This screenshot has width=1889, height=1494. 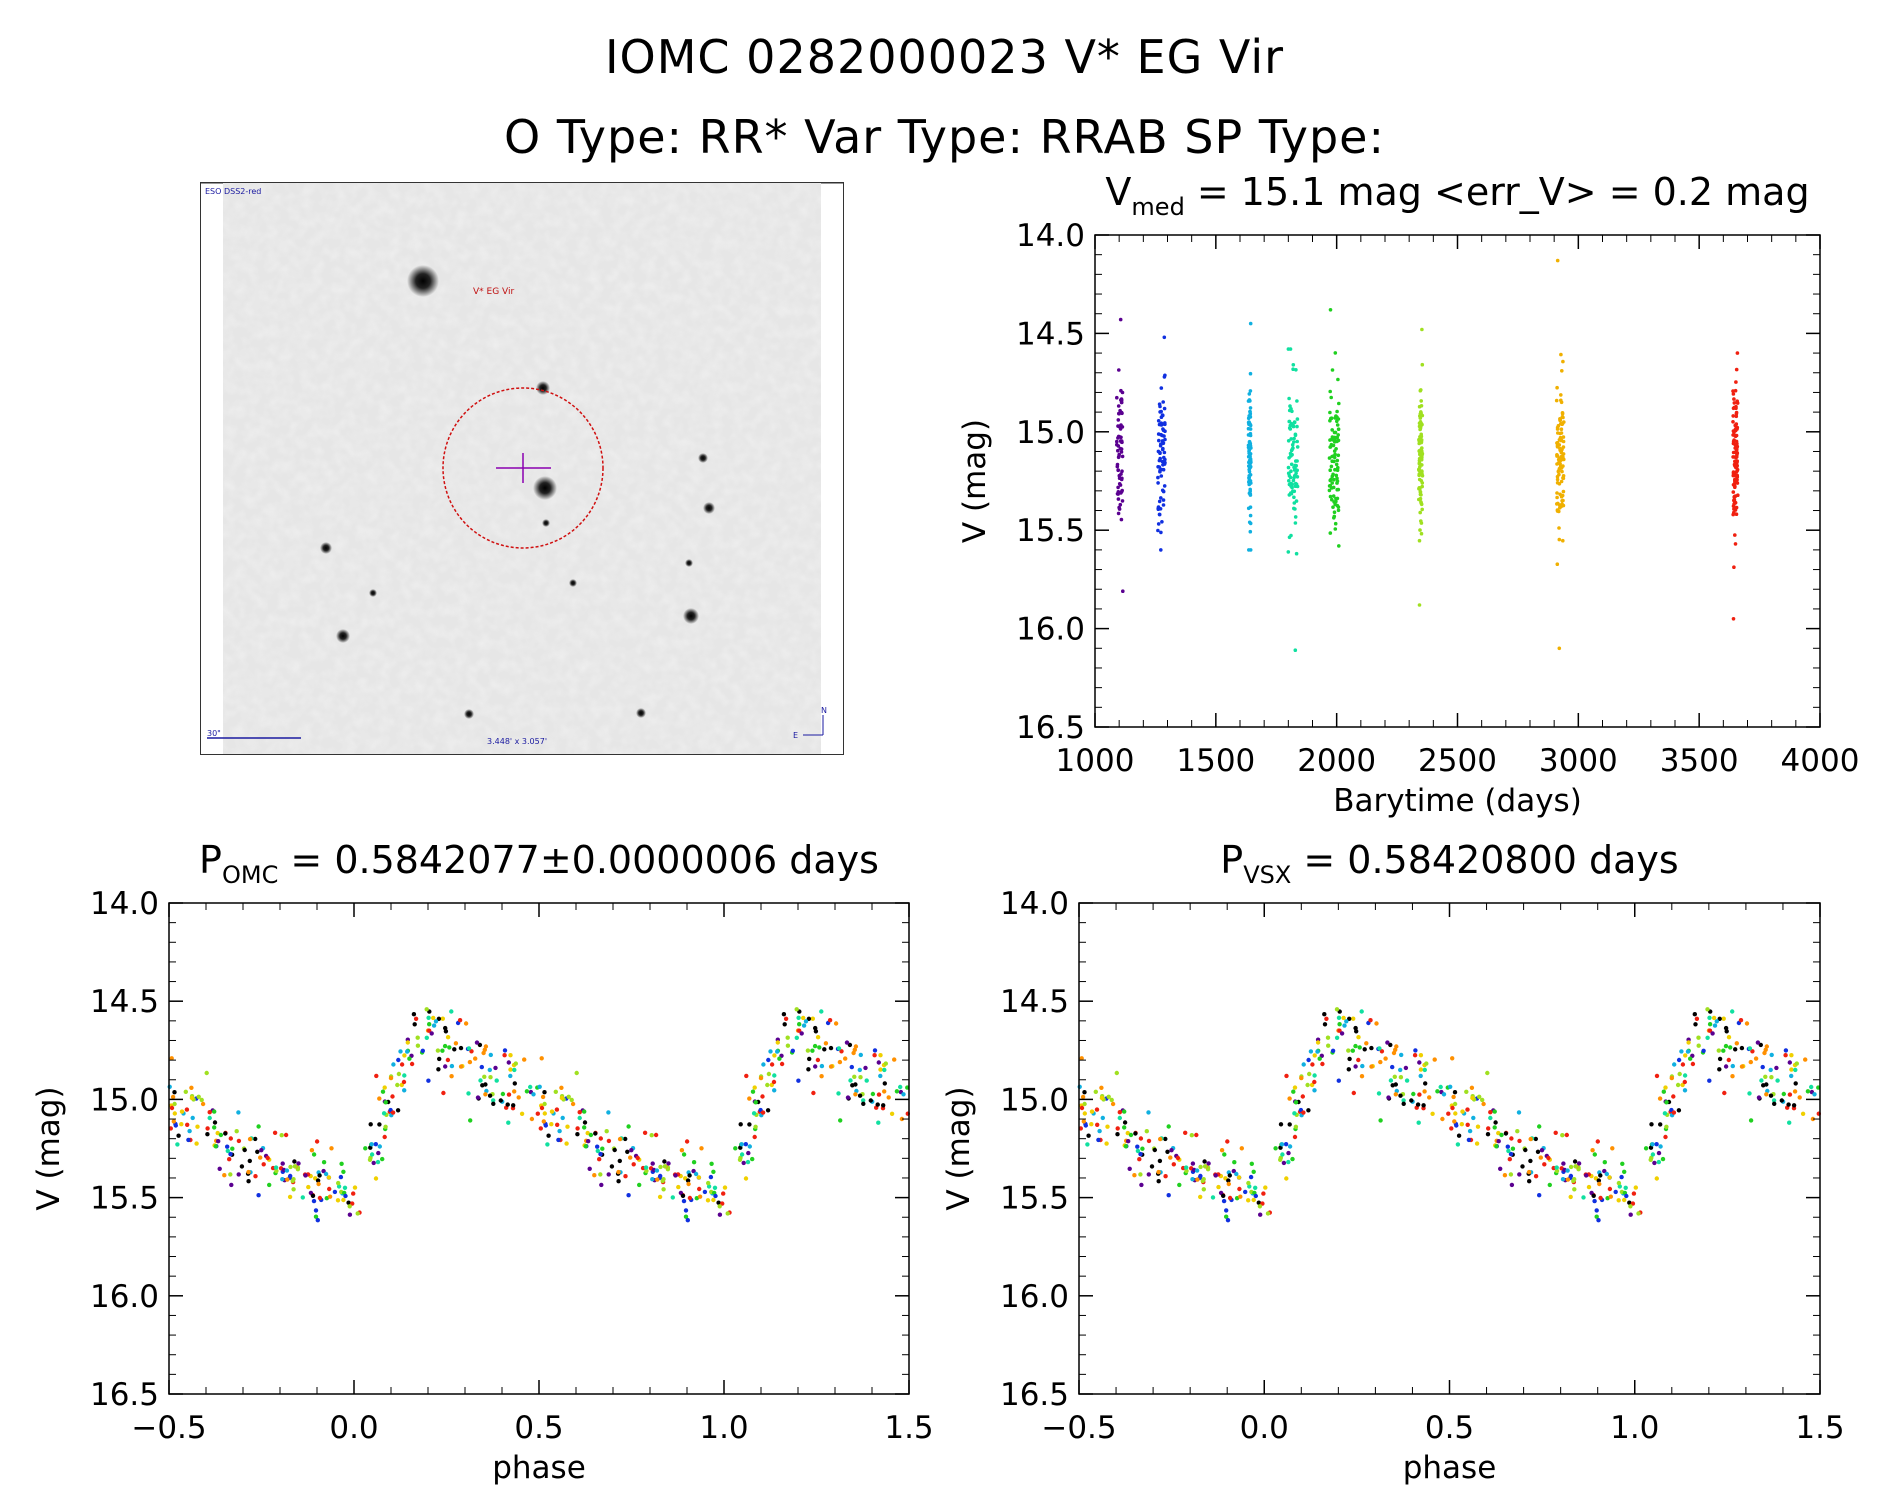 What do you see at coordinates (517, 492) in the screenshot?
I see `finder-stars` at bounding box center [517, 492].